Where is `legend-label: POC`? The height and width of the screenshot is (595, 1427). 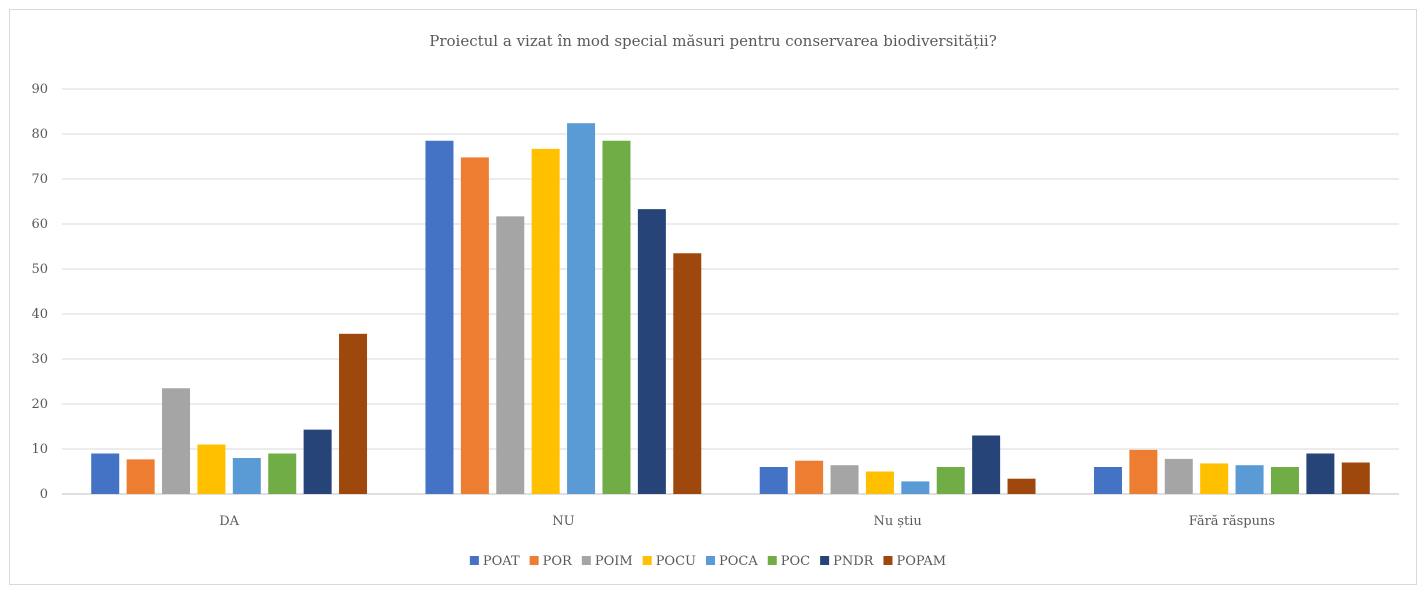 legend-label: POC is located at coordinates (795, 561).